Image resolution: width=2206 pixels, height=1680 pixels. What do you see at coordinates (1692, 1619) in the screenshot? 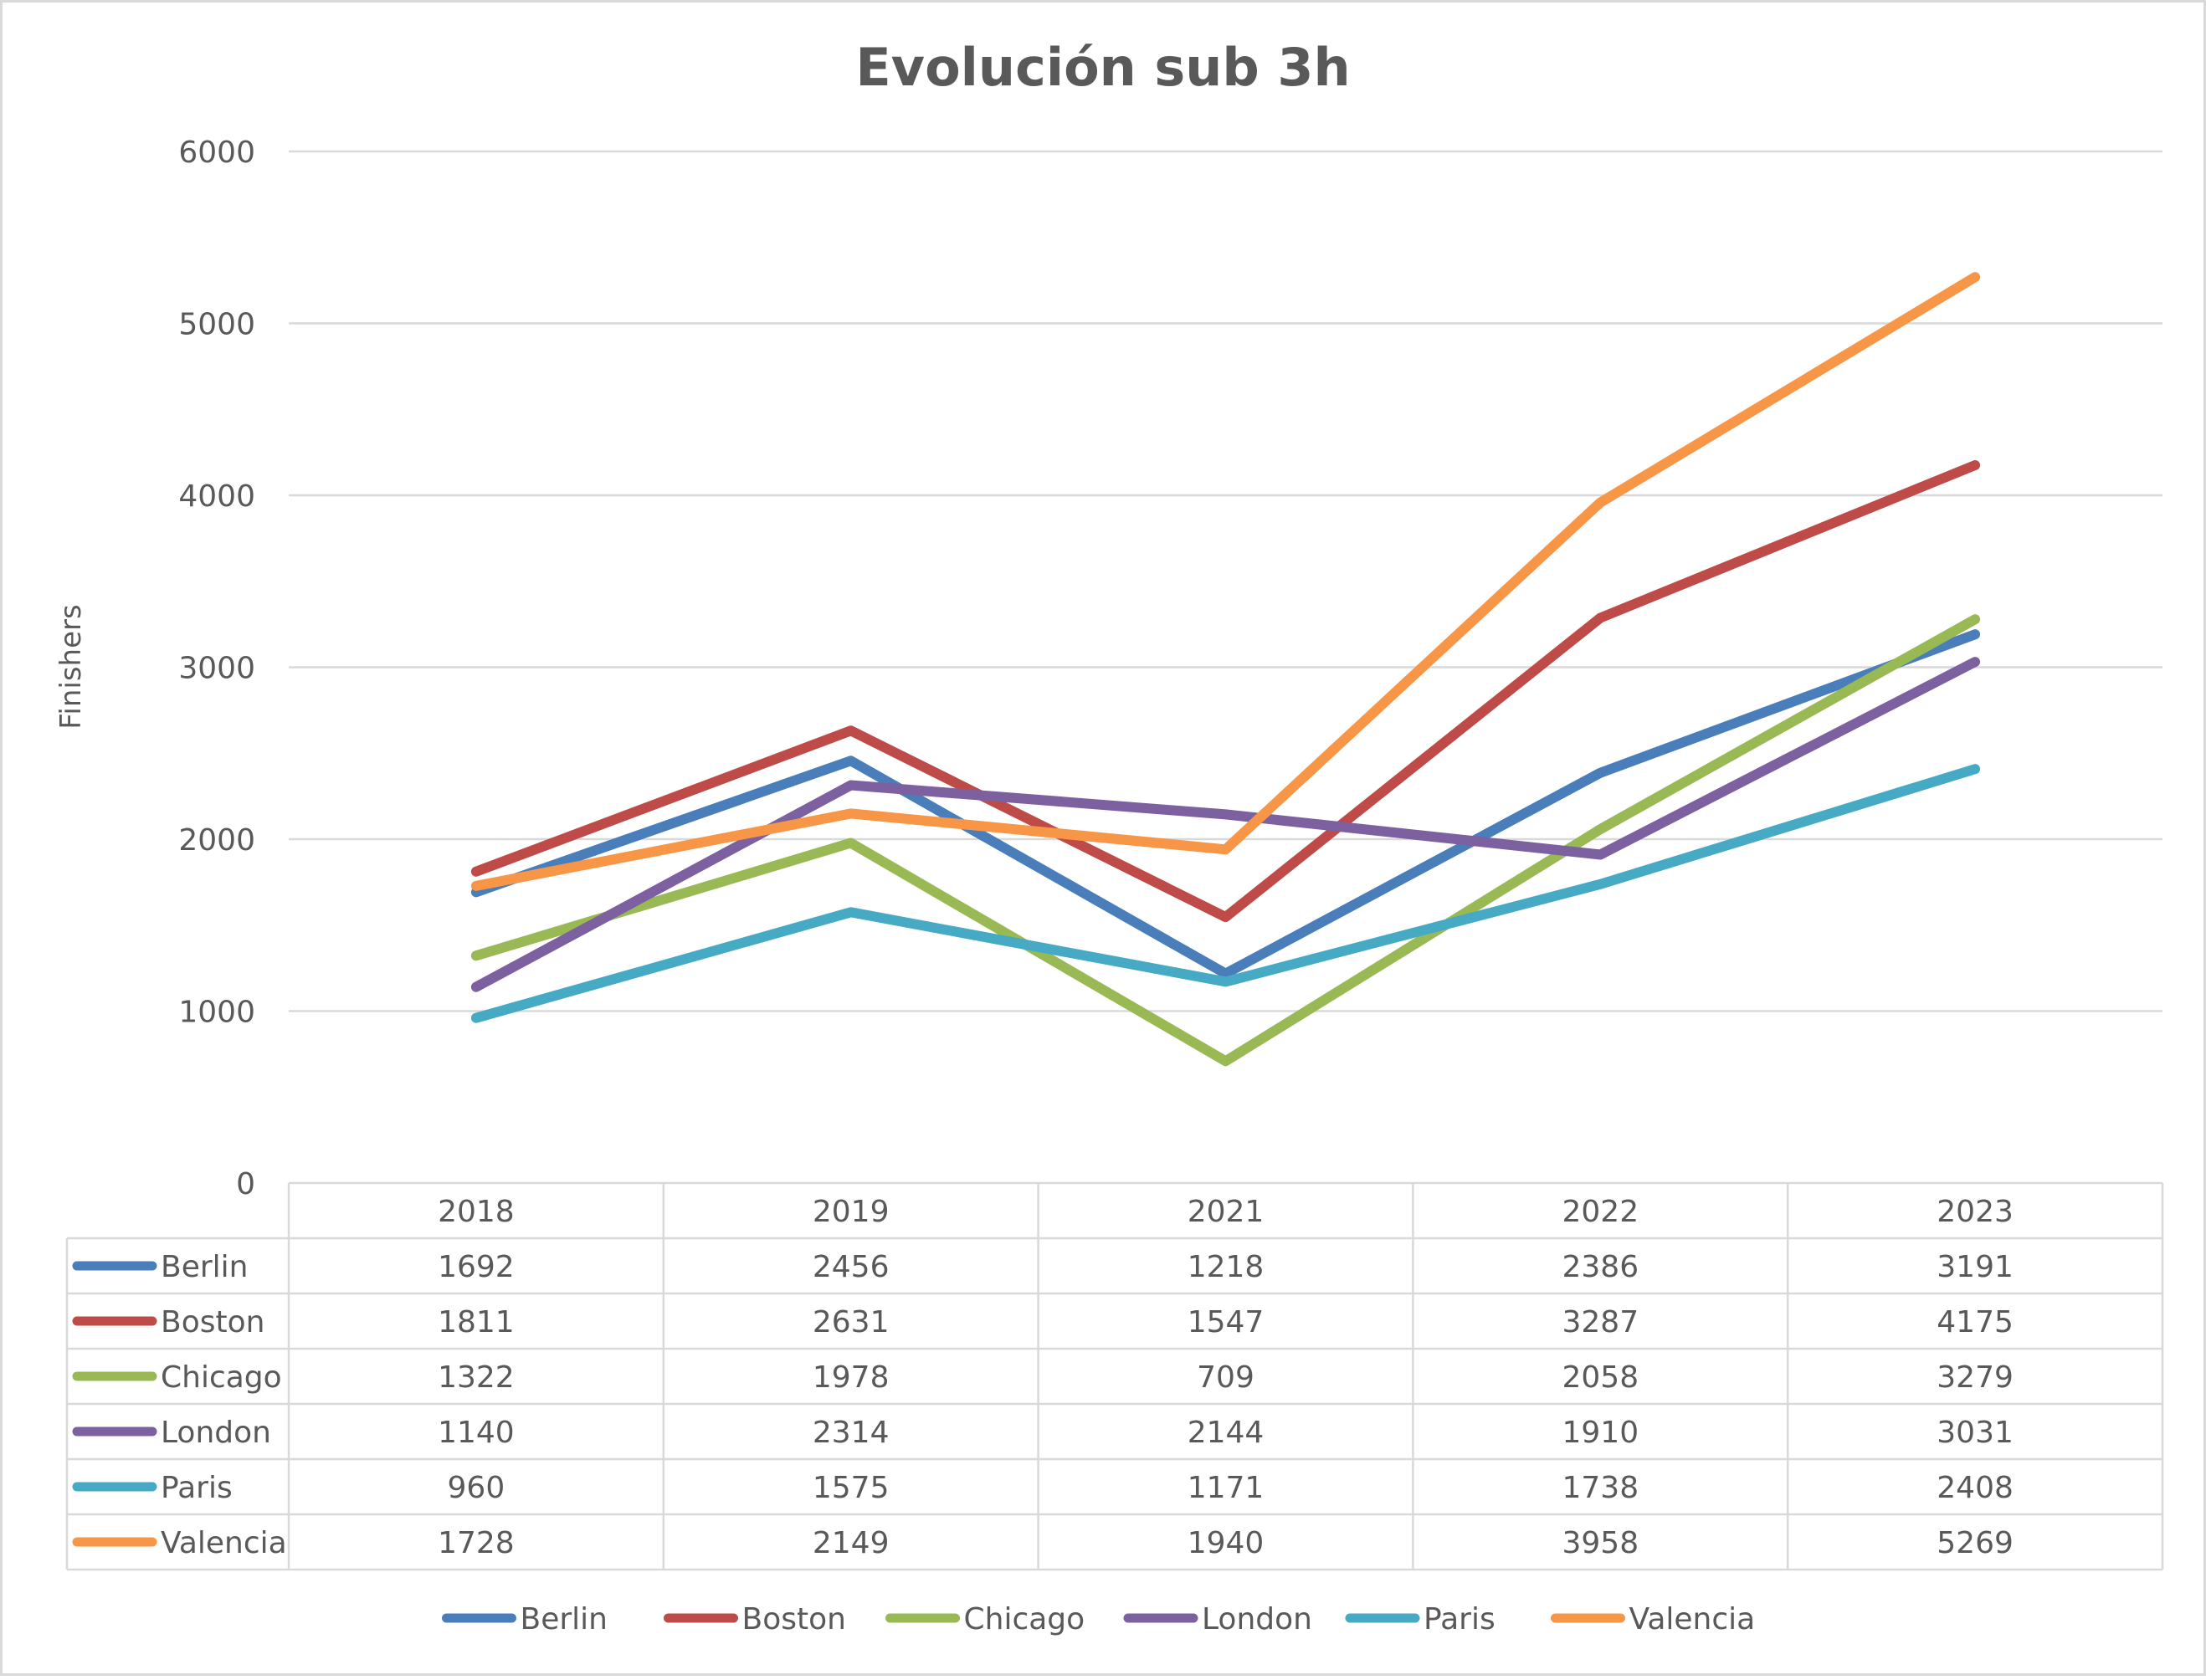
I see `legend-label: Valencia` at bounding box center [1692, 1619].